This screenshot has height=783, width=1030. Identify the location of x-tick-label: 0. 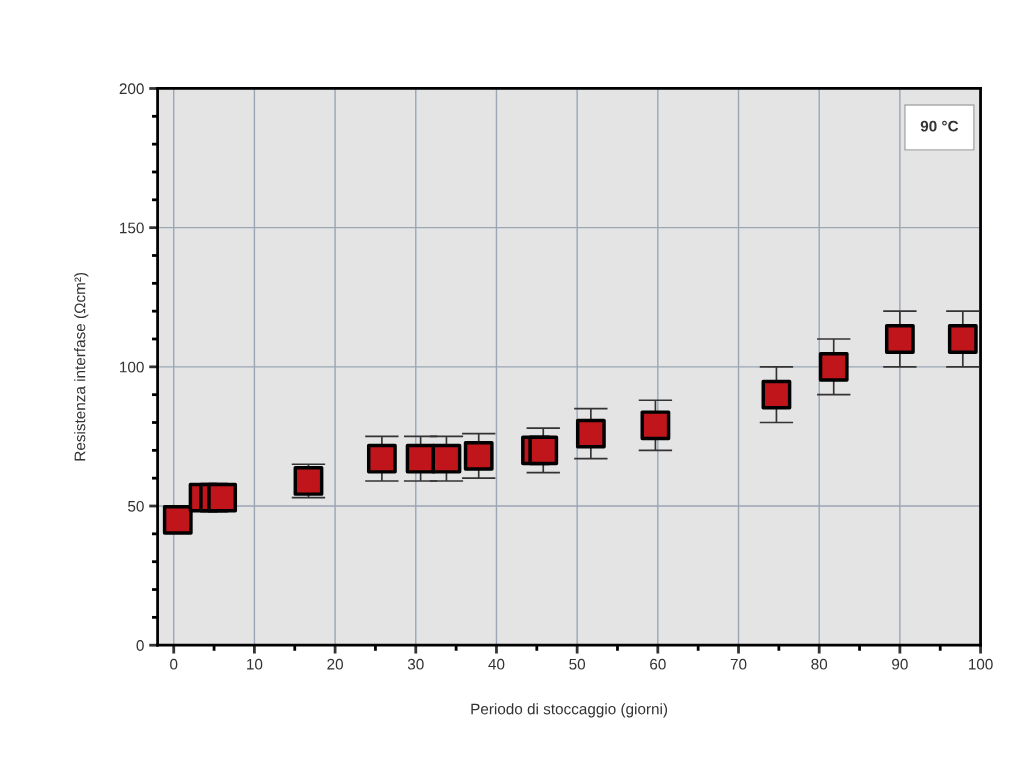
(174, 664).